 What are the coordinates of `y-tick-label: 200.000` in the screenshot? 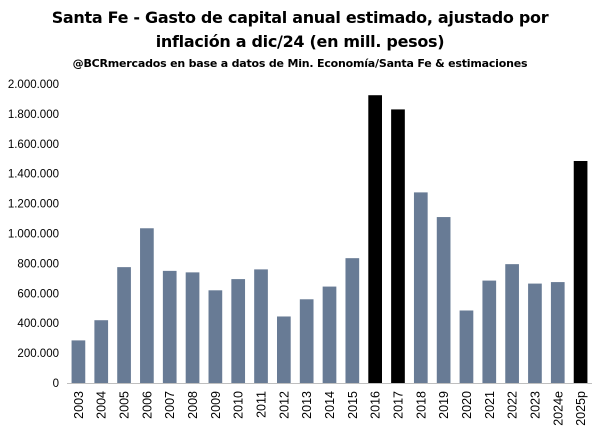 It's located at (38, 354).